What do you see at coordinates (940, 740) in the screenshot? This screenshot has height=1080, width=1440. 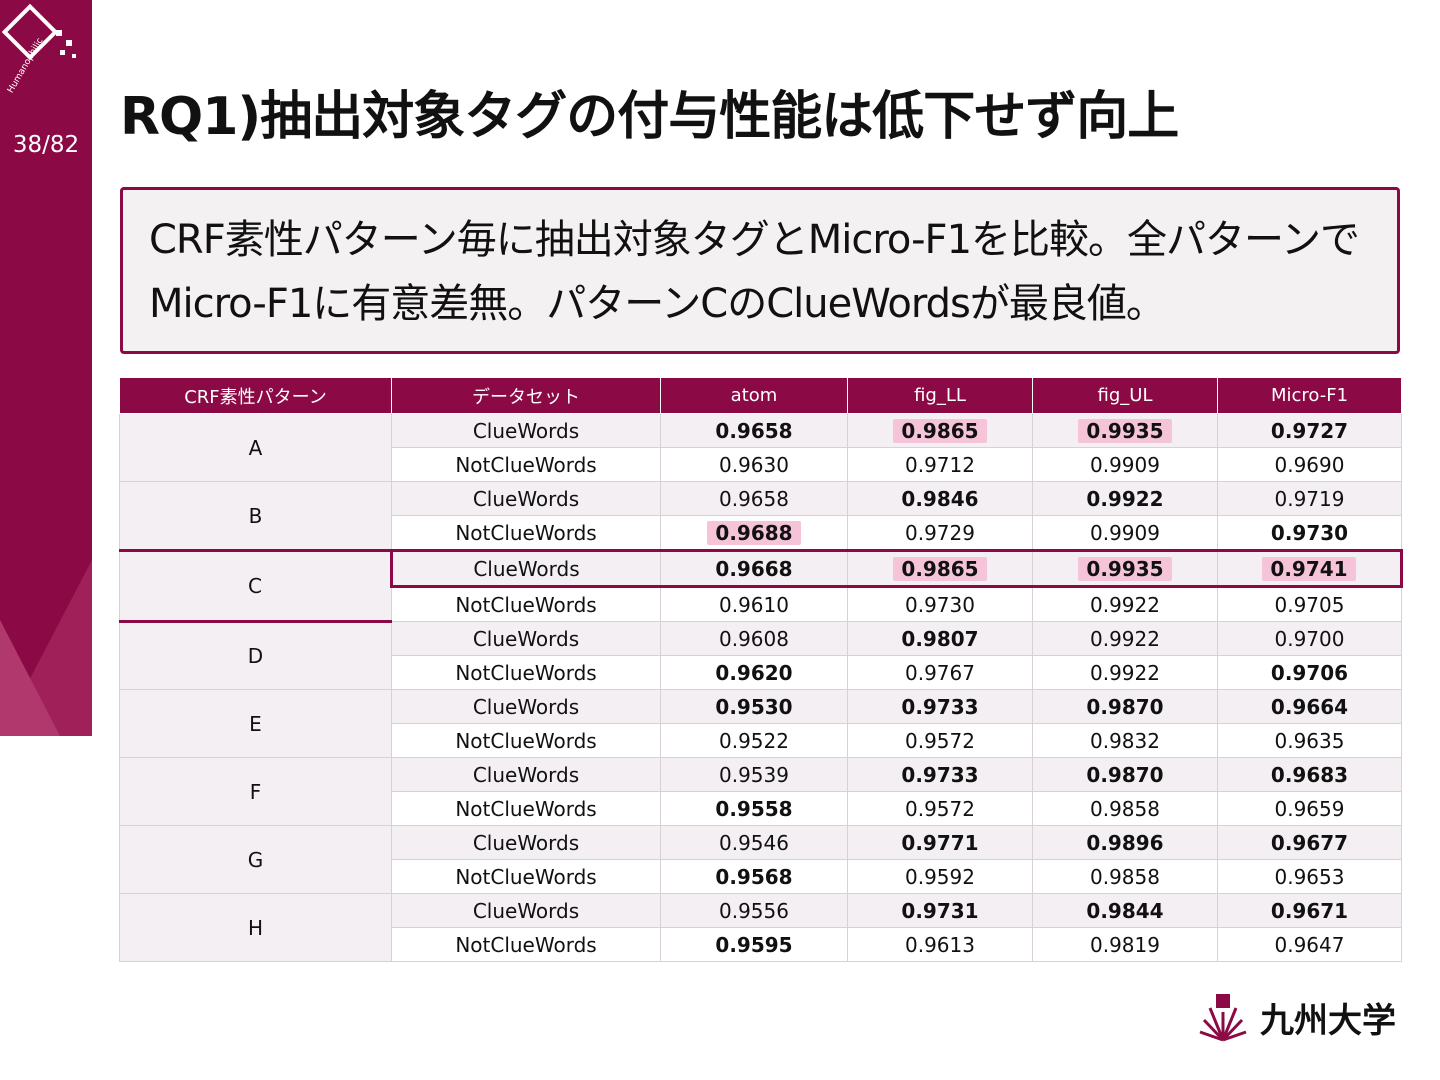 I see `value-text: 0.9572` at bounding box center [940, 740].